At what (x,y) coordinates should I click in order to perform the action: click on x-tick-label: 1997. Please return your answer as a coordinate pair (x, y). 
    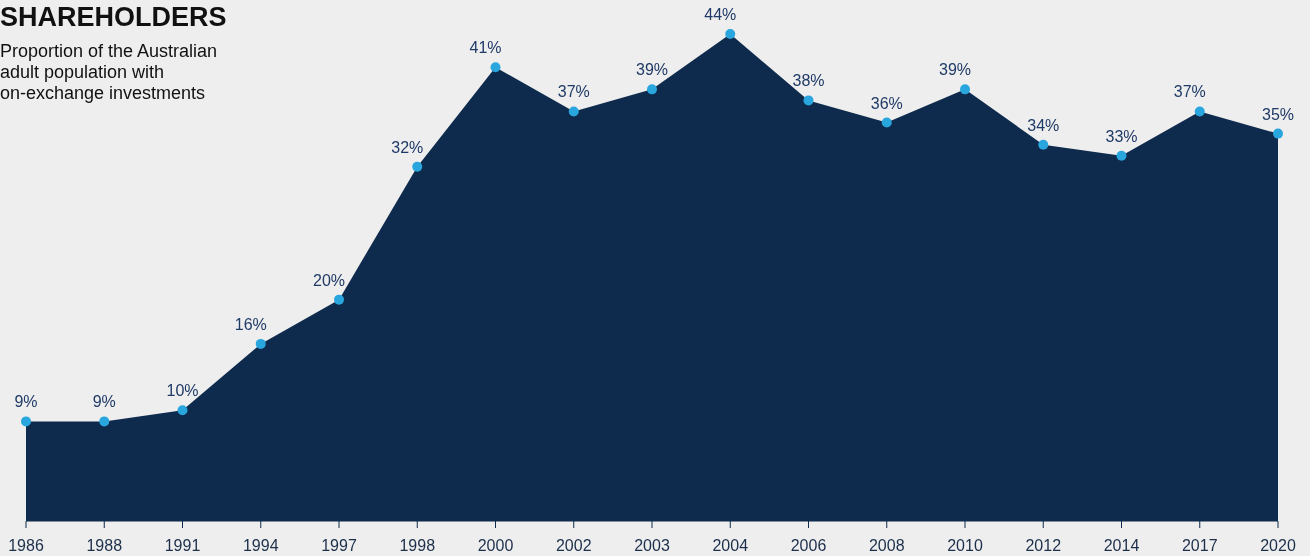
    Looking at the image, I should click on (339, 545).